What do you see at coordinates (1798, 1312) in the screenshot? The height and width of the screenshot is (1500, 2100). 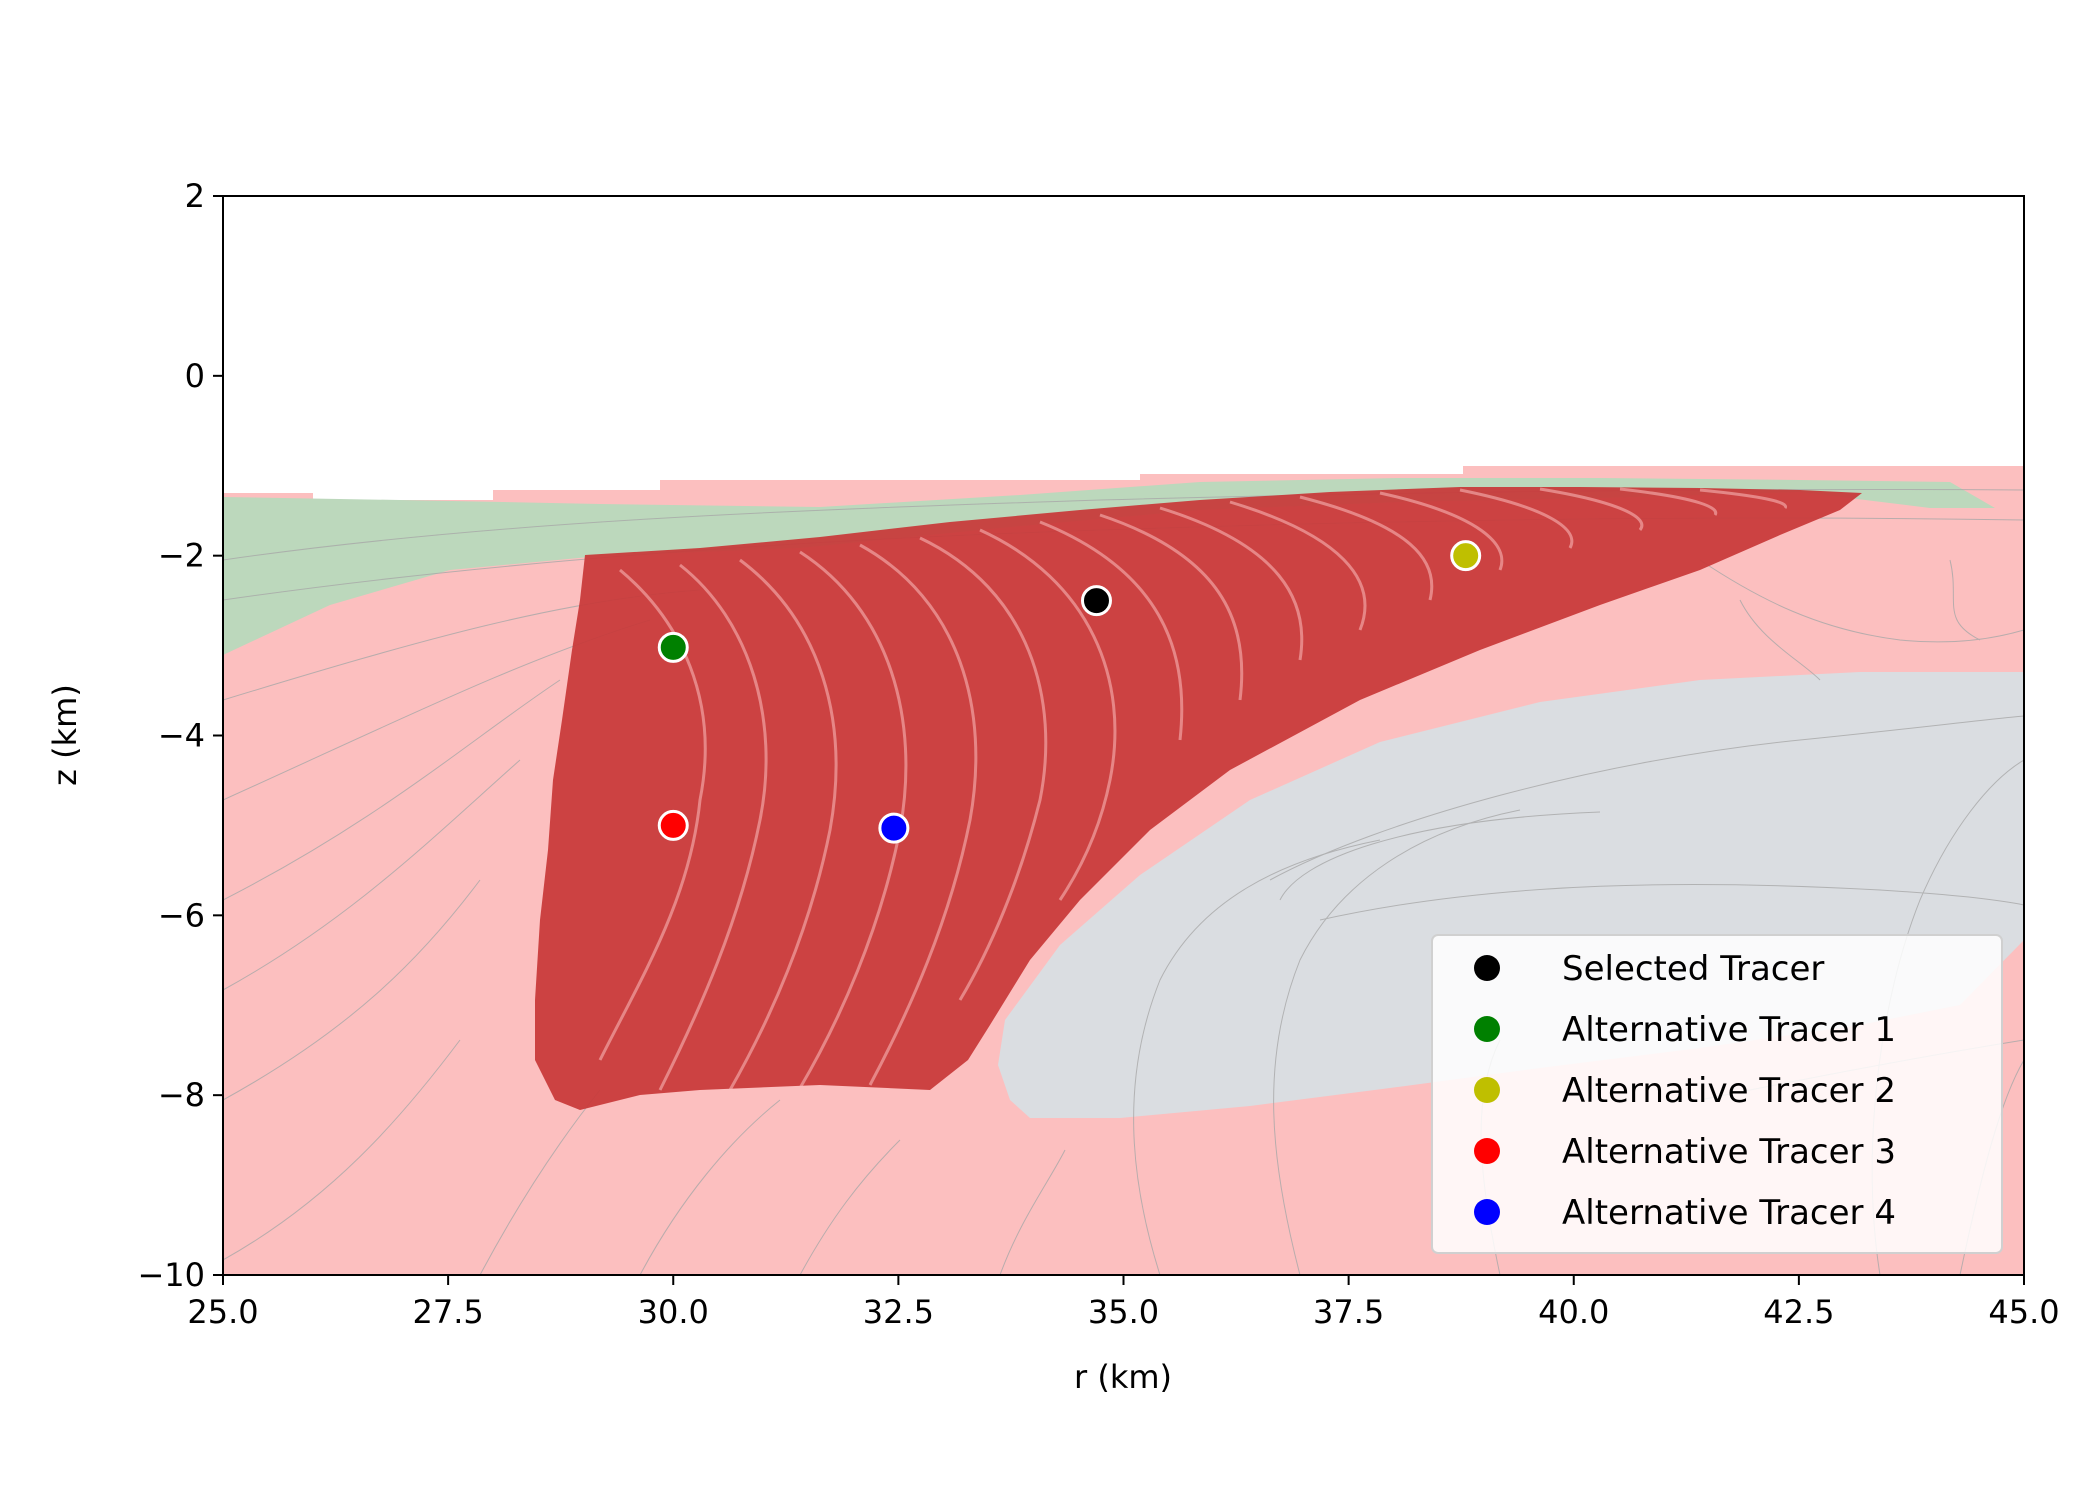 I see `x-tick-label: 42.5` at bounding box center [1798, 1312].